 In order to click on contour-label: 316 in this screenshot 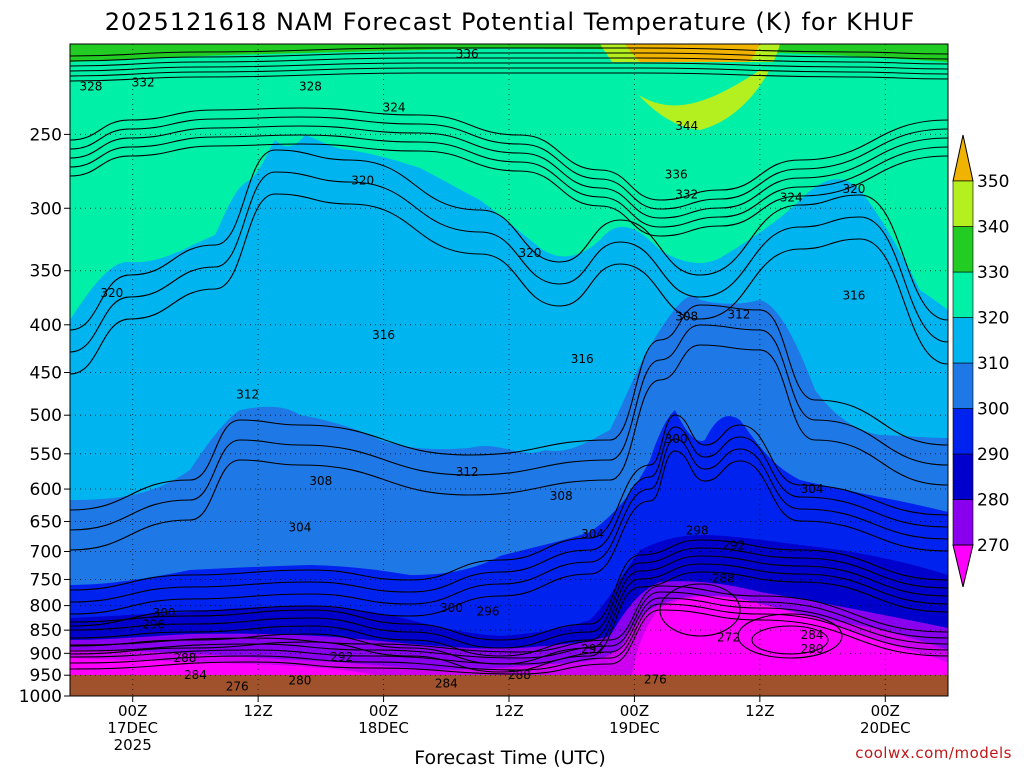, I will do `click(853, 295)`.